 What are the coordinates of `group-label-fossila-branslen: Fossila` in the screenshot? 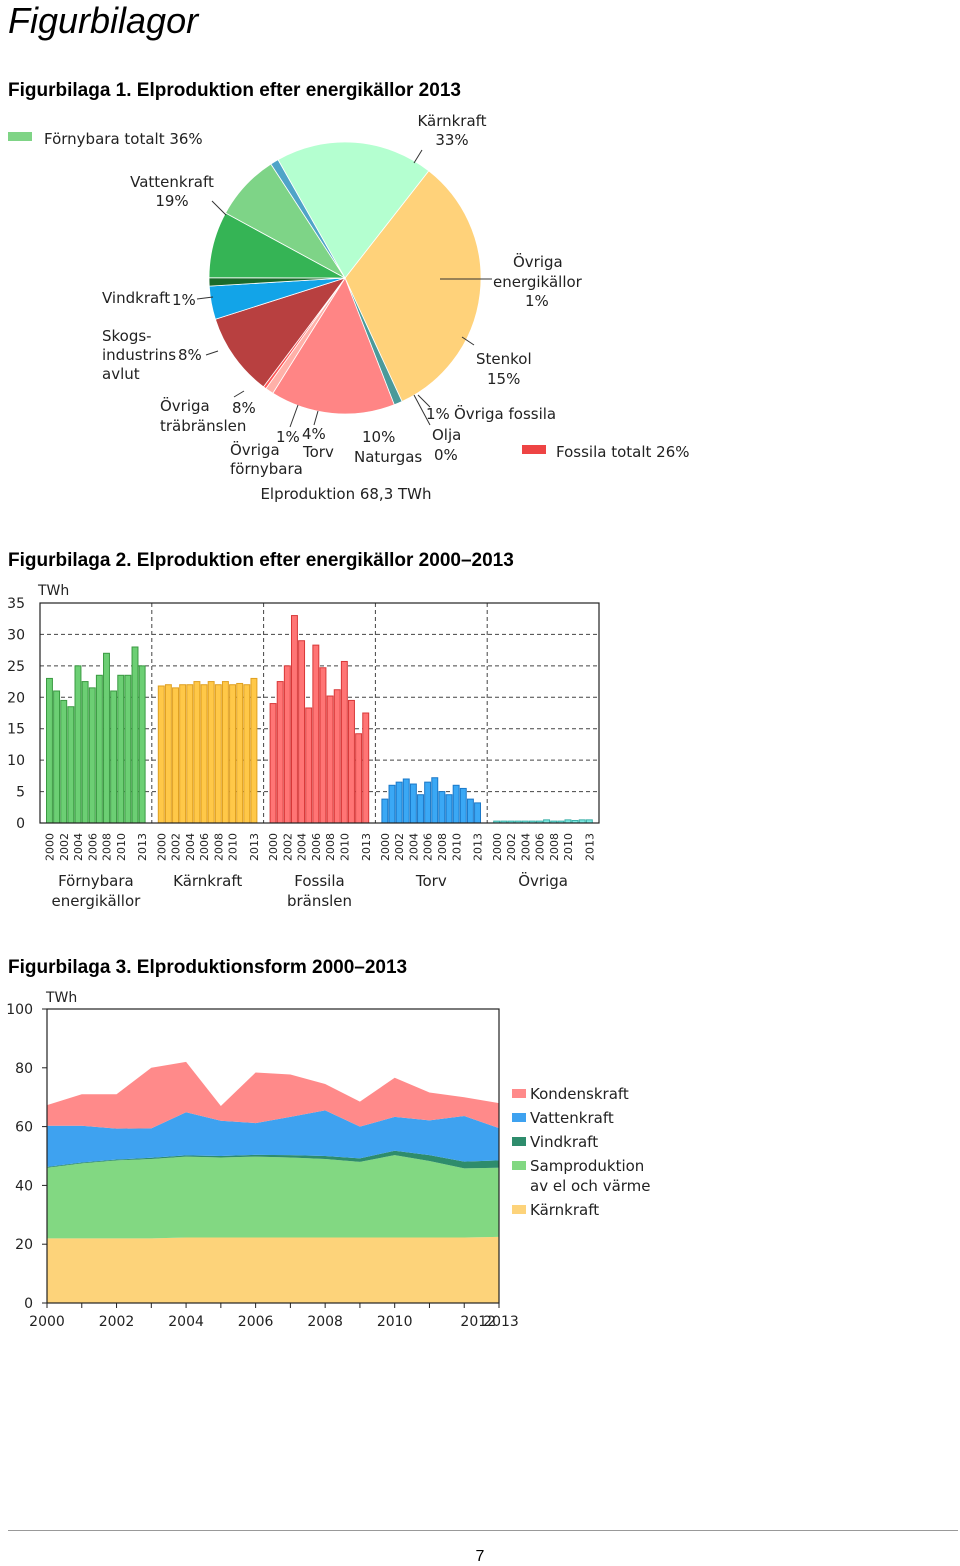 It's located at (319, 881).